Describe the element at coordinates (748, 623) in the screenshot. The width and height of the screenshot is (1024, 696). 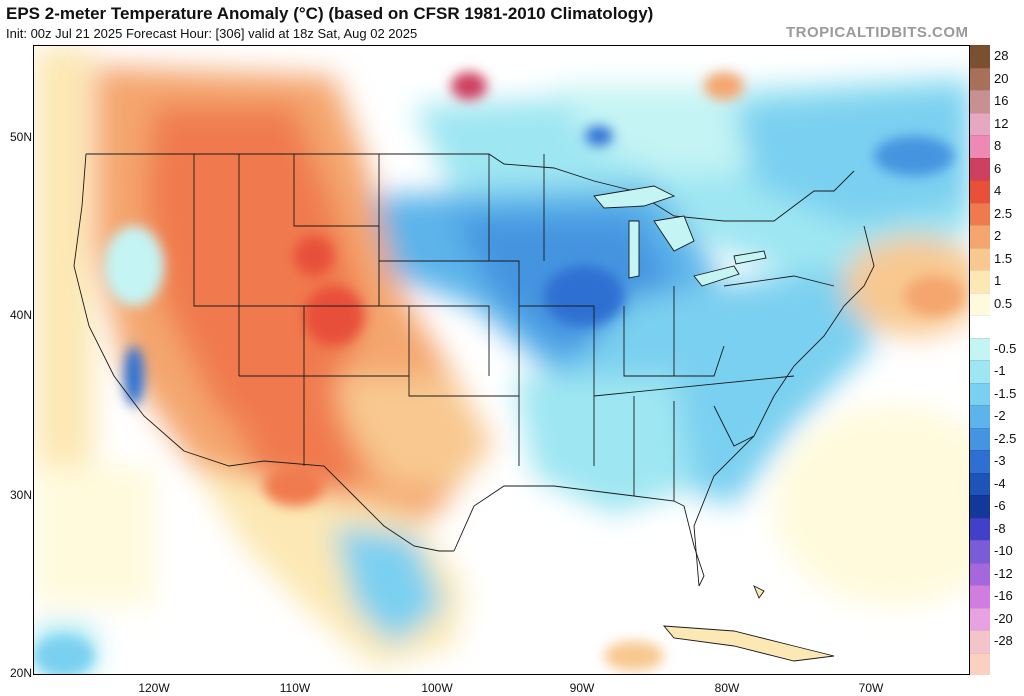
I see `caribbean-islands` at that location.